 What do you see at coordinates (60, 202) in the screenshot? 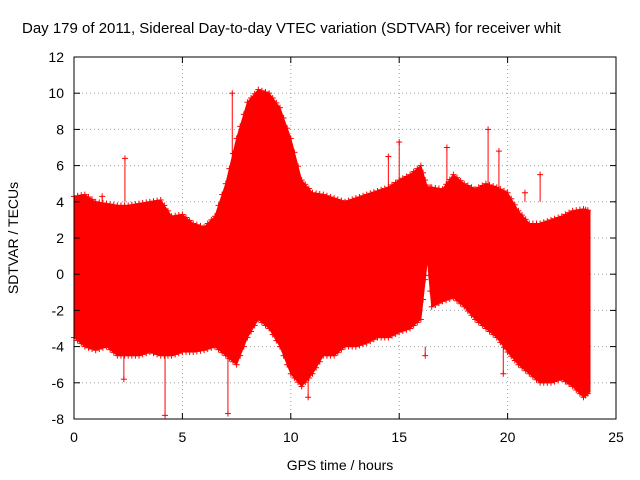
I see `y-tick-label: 4` at bounding box center [60, 202].